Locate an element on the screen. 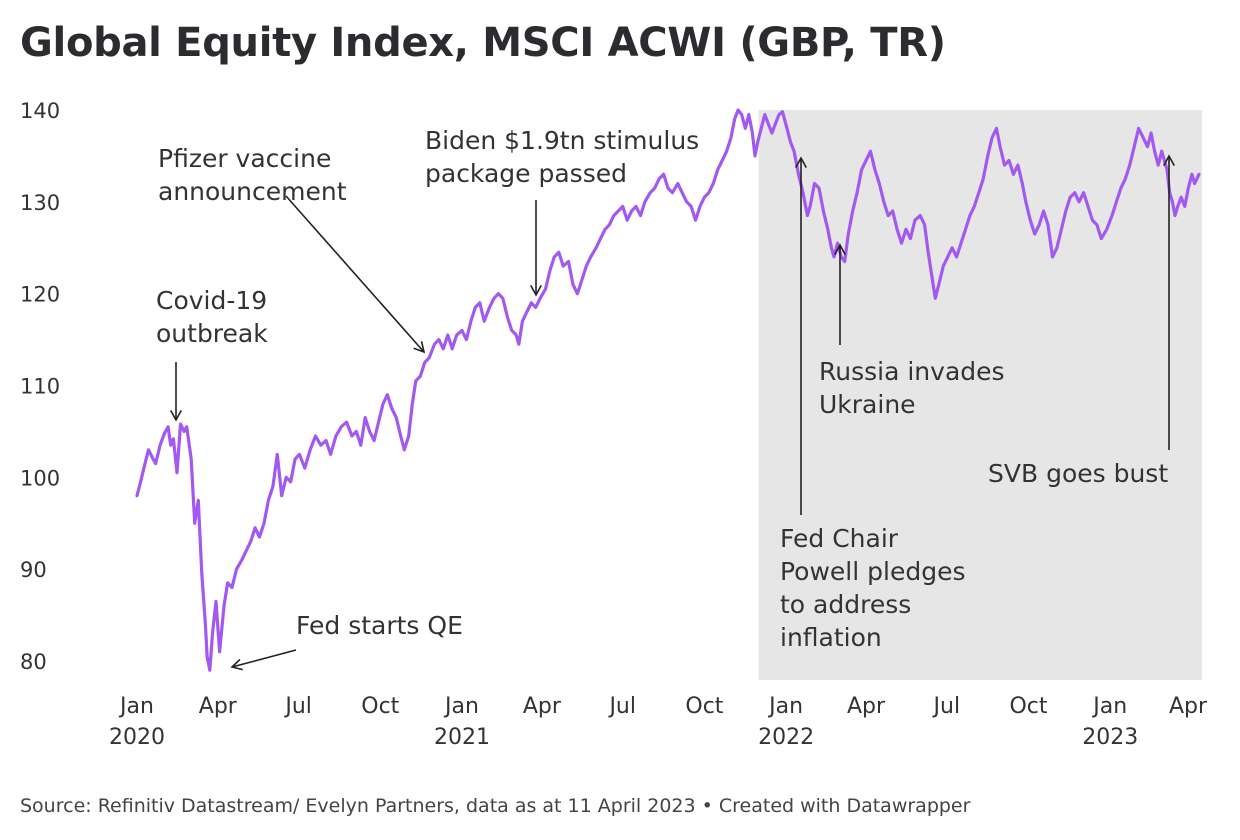 The width and height of the screenshot is (1240, 840). annotation-label-line: Ukraine is located at coordinates (867, 404).